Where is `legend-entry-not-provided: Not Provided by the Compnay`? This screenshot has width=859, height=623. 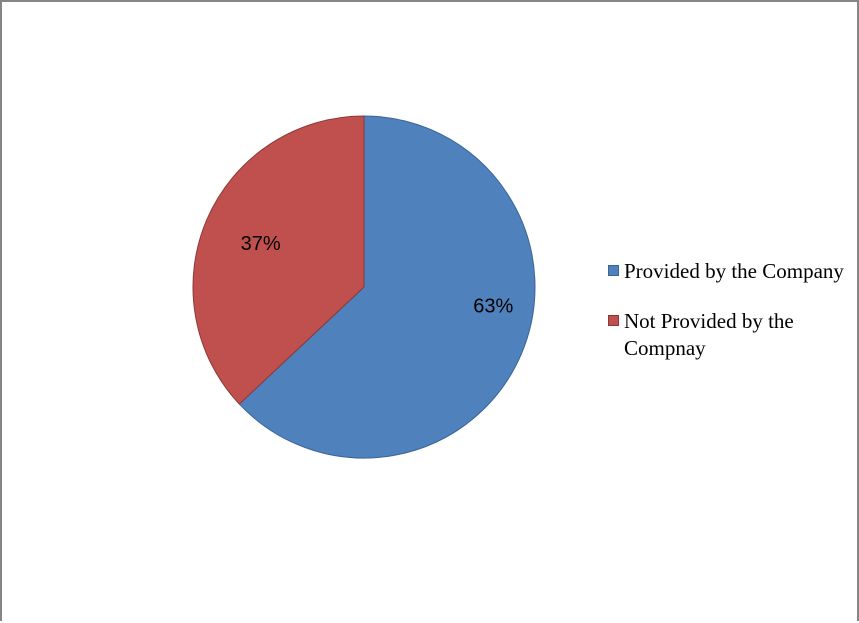
legend-entry-not-provided: Not Provided by the Compnay is located at coordinates (730, 335).